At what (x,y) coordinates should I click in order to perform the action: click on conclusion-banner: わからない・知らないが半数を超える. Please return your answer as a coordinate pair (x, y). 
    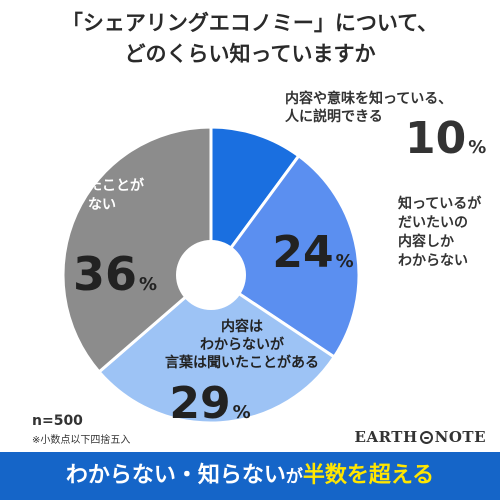
    Looking at the image, I should click on (250, 476).